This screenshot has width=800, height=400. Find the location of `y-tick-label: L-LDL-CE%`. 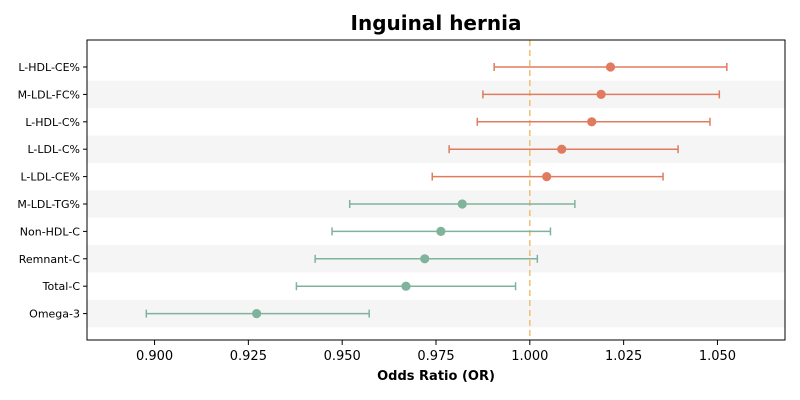

y-tick-label: L-LDL-CE% is located at coordinates (51, 177).